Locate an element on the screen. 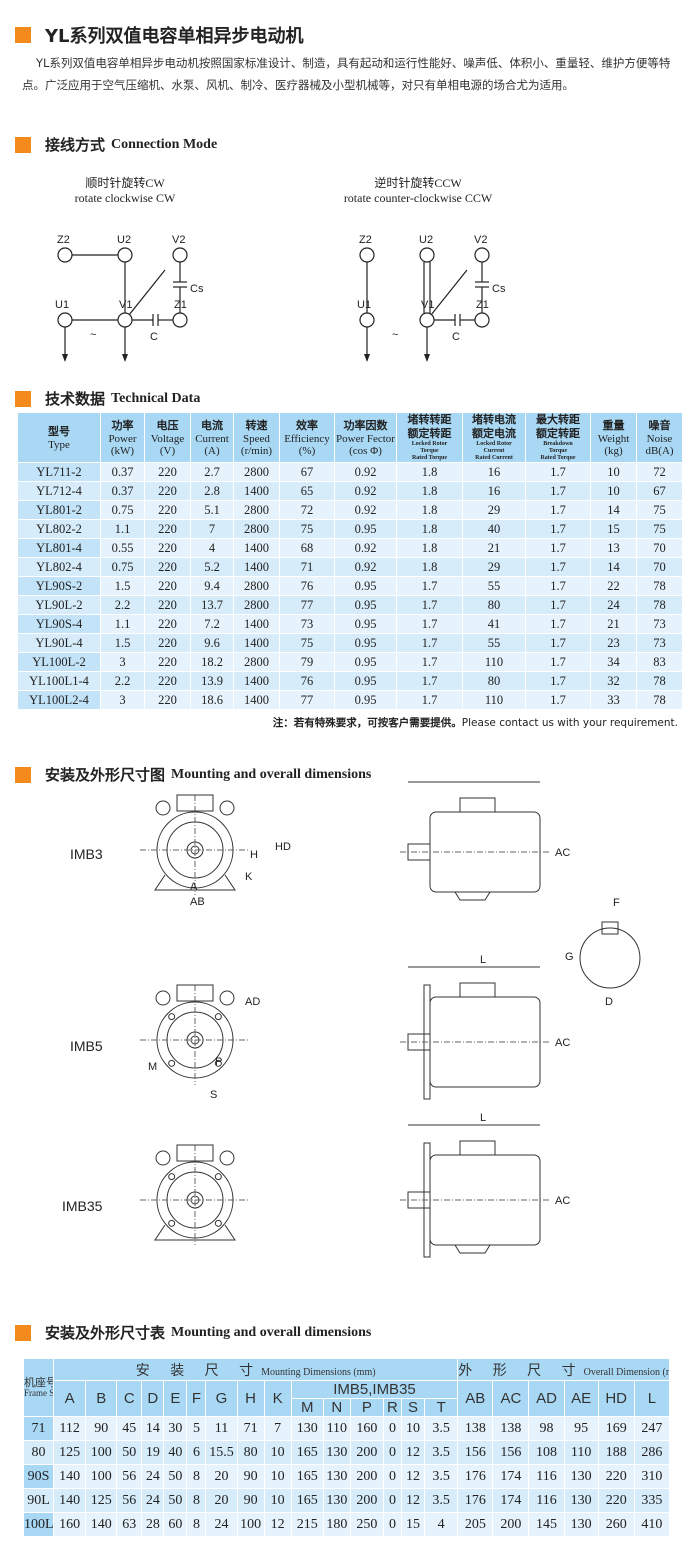  table-cell: 140 is located at coordinates (70, 1476).